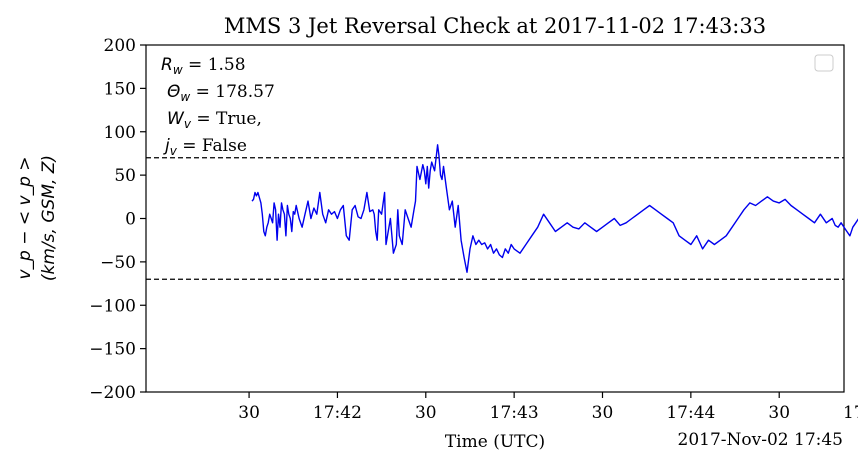 This screenshot has height=467, width=858. I want to click on x-tick-label: 17:45, so click(850, 413).